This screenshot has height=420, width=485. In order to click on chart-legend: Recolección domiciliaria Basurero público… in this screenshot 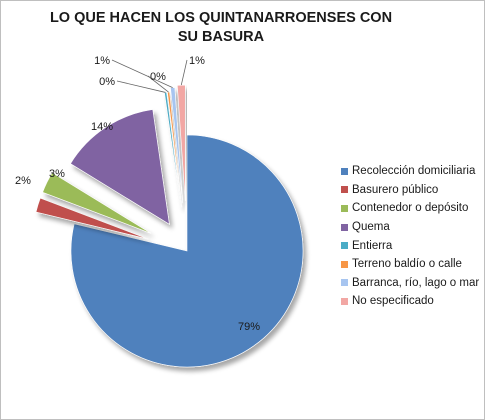, I will do `click(410, 236)`.